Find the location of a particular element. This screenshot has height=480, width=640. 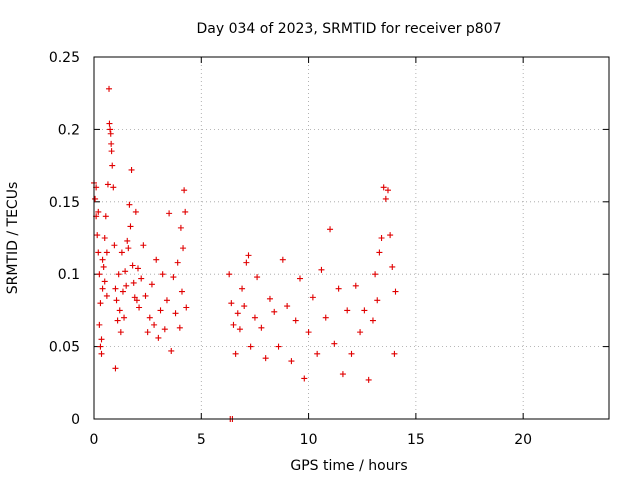

y-tick-label: 0.2 is located at coordinates (69, 130).